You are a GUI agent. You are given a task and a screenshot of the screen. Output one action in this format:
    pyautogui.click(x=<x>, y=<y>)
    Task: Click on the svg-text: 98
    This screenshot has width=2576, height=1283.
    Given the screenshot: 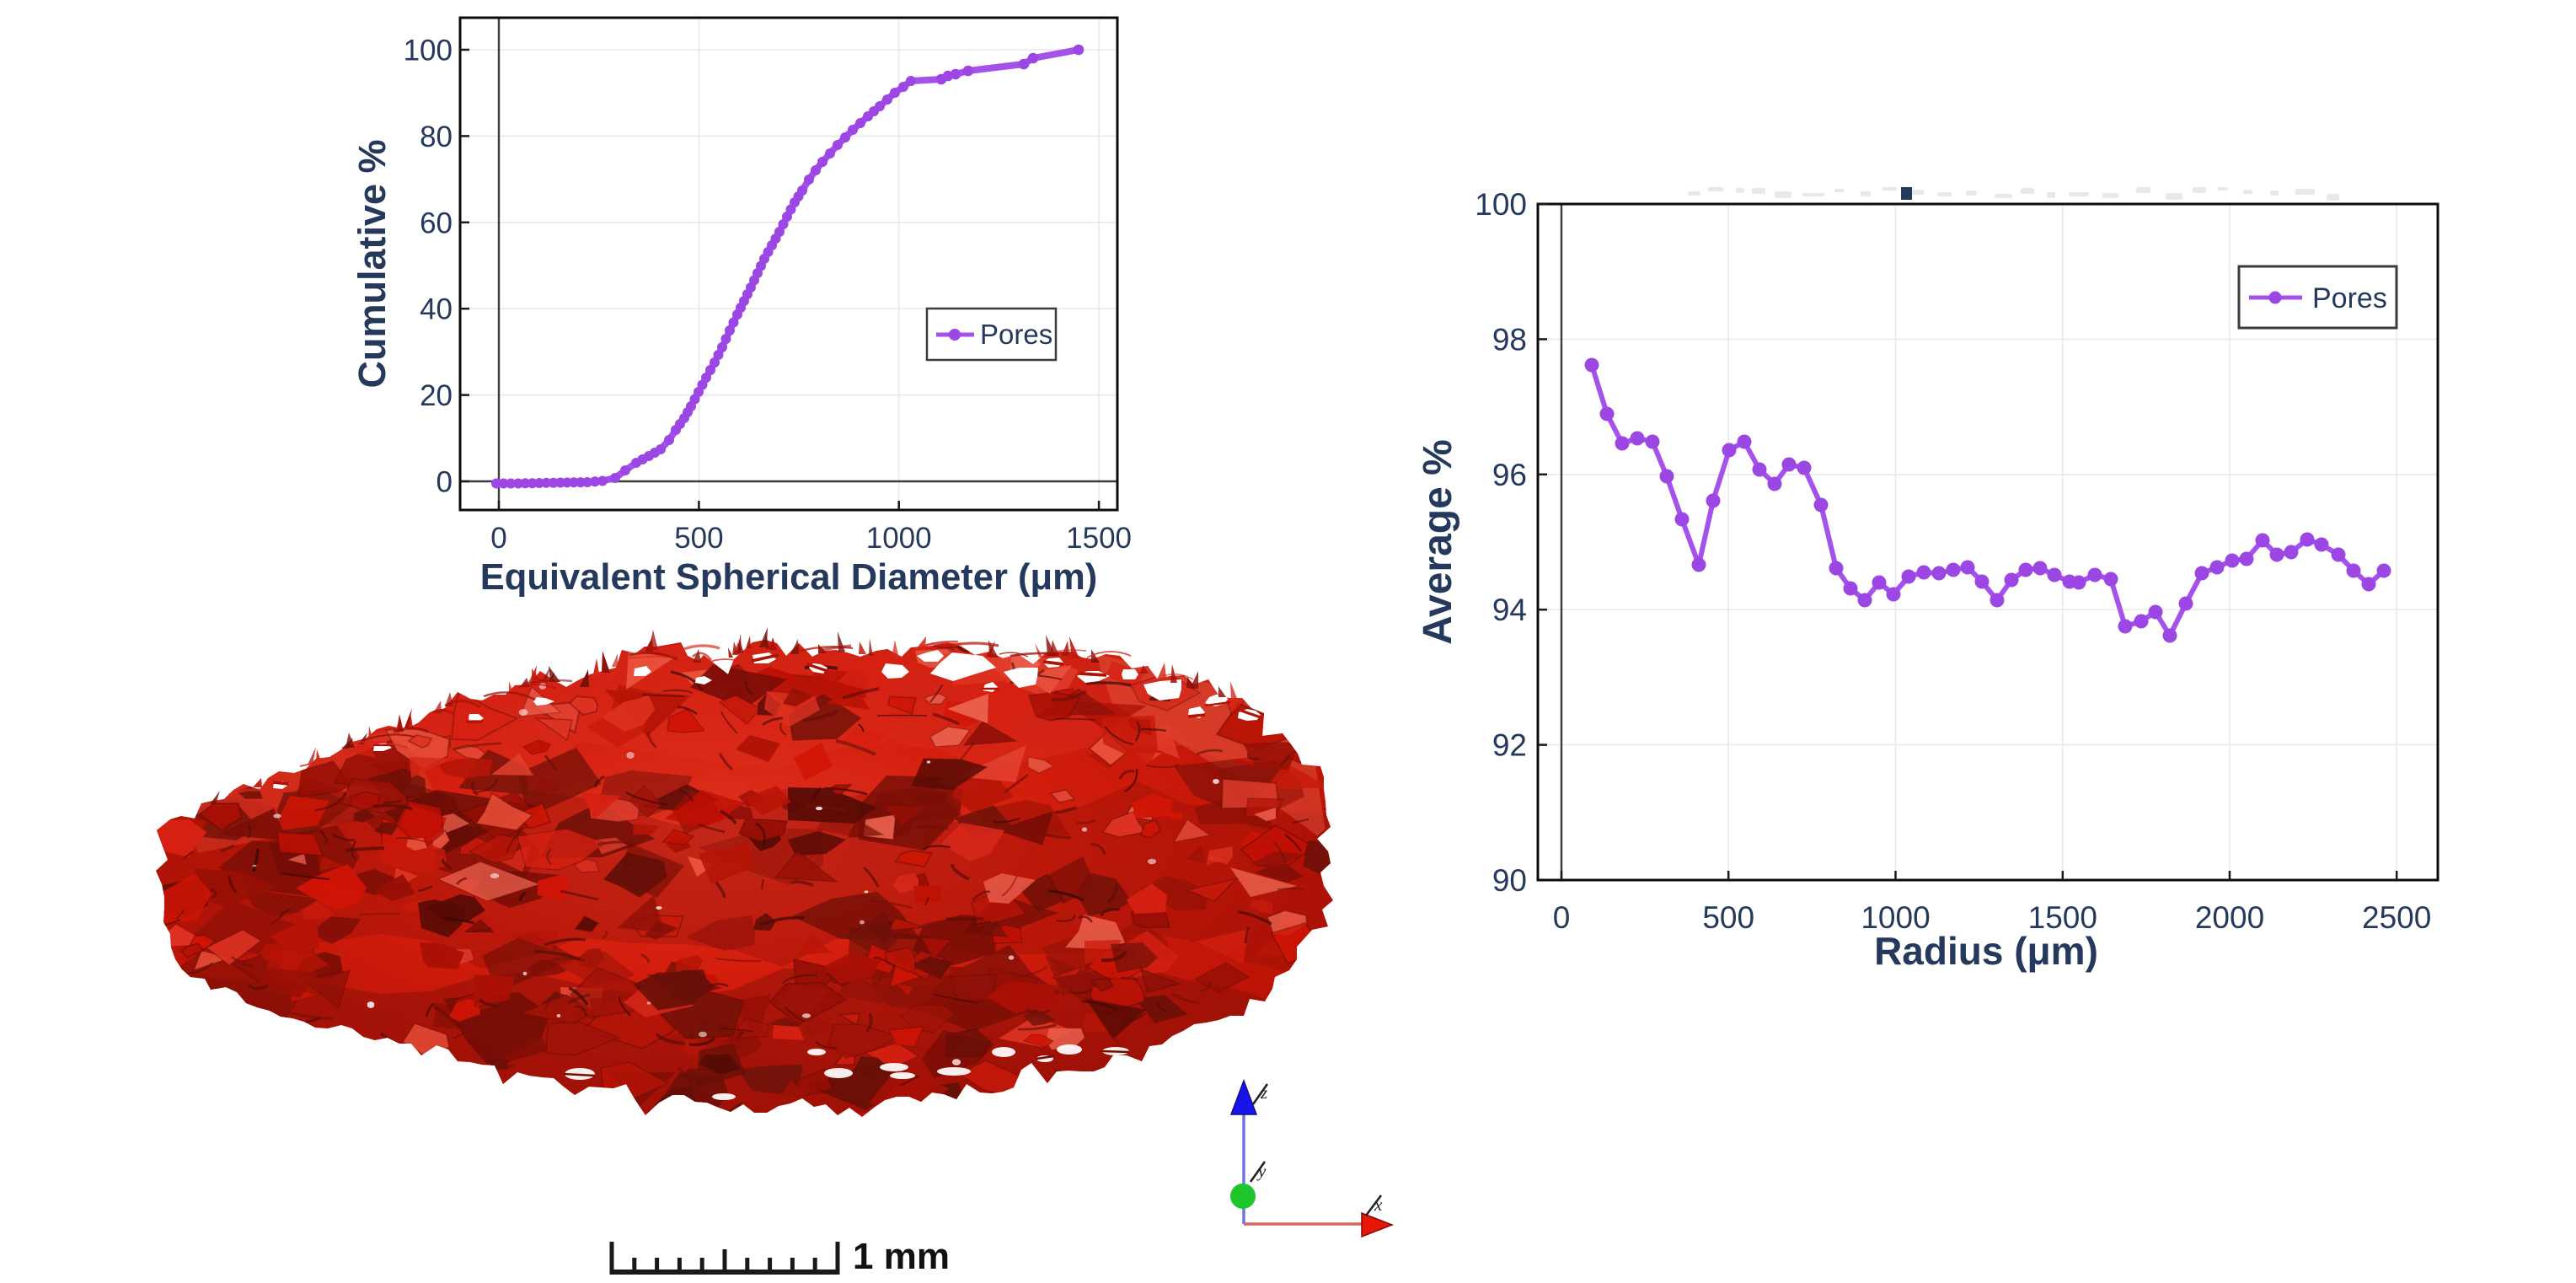 What is the action you would take?
    pyautogui.click(x=1509, y=339)
    